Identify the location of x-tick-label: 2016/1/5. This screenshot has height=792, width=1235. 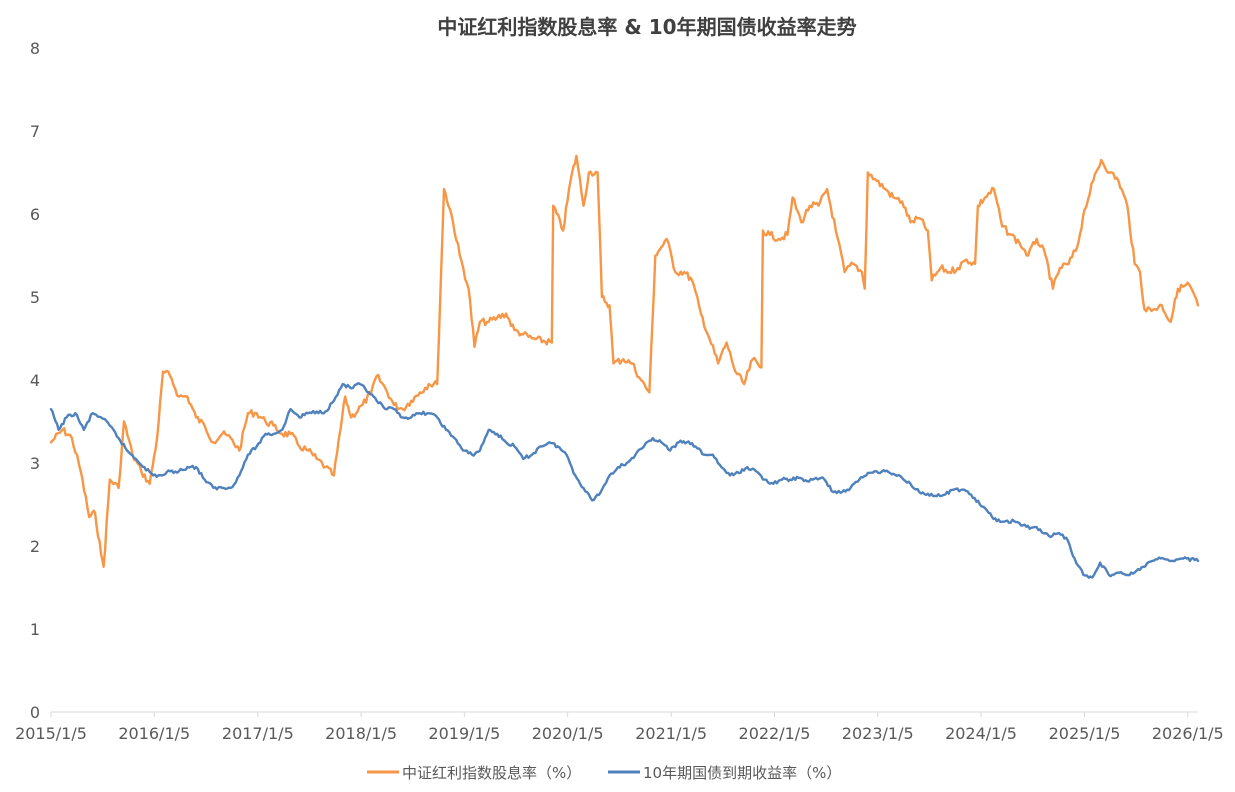
(154, 733).